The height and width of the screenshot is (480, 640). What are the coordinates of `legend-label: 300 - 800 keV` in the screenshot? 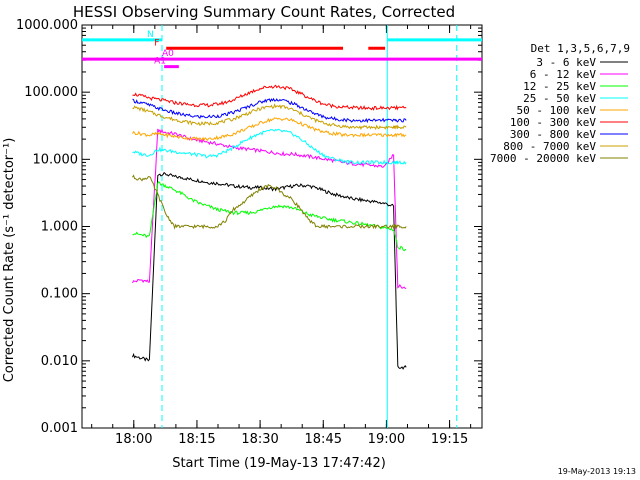 It's located at (553, 134).